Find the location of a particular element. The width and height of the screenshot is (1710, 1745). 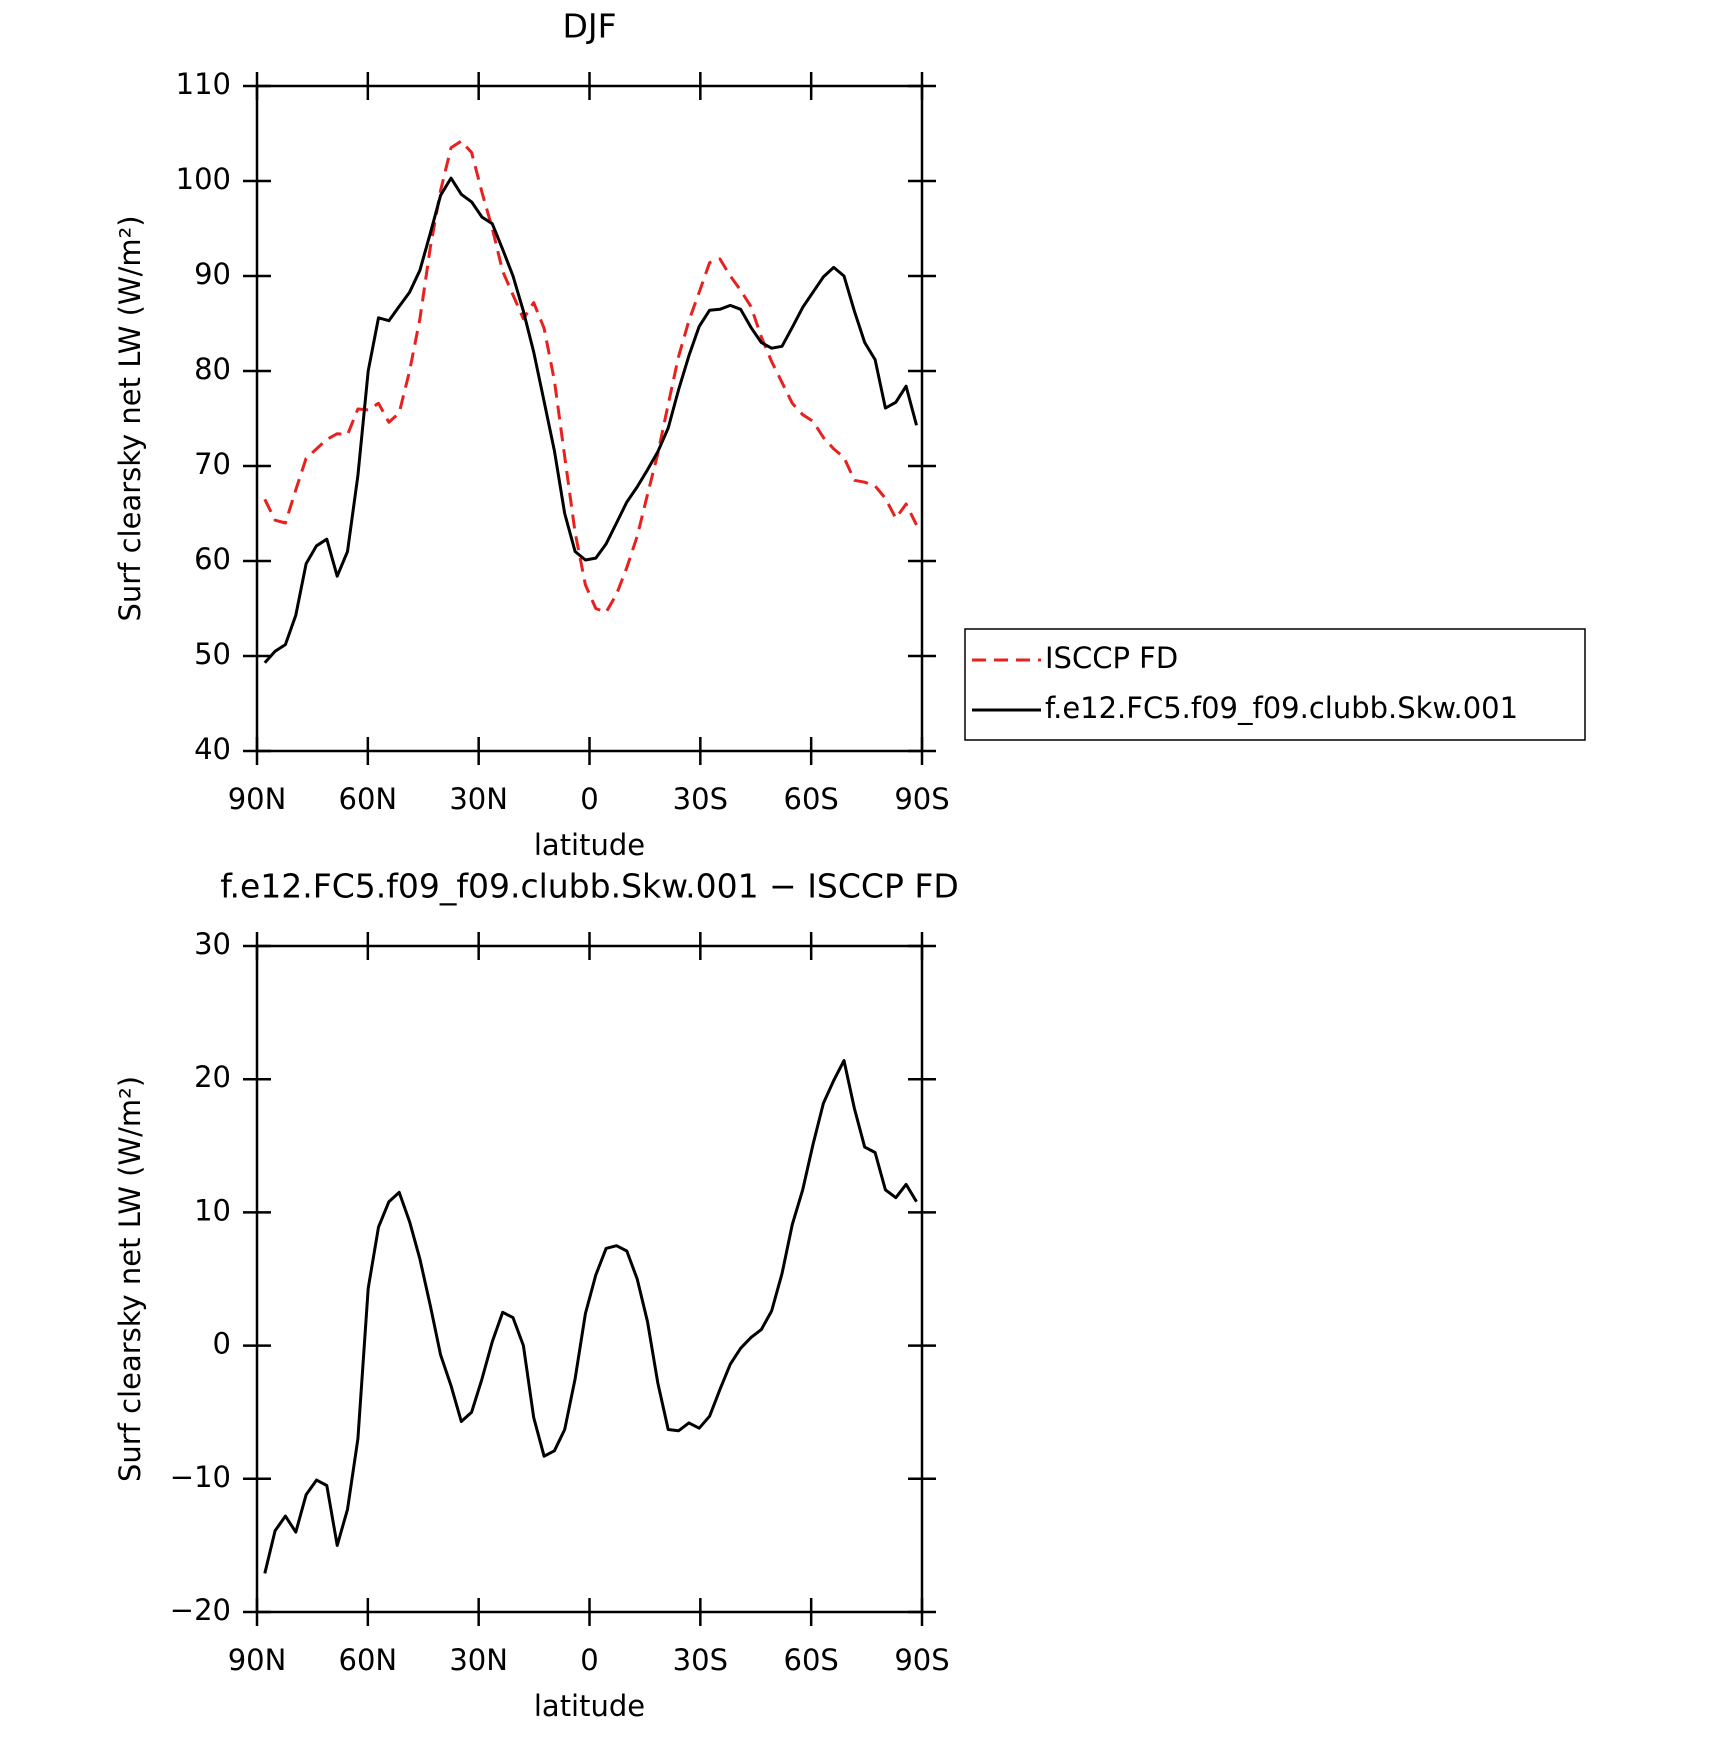

y-tick-label: 10 is located at coordinates (212, 1210).